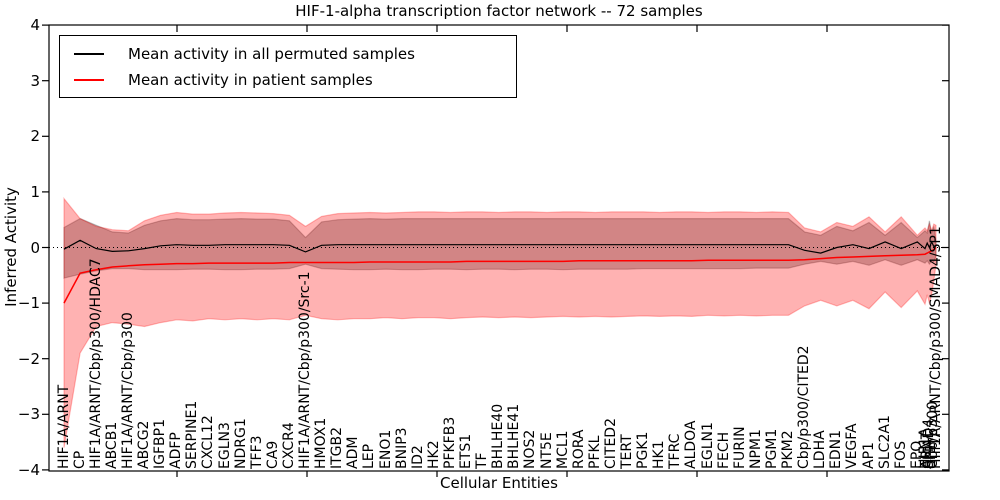 The image size is (1000, 500). I want to click on legend-line-sample-patient, so click(89, 80).